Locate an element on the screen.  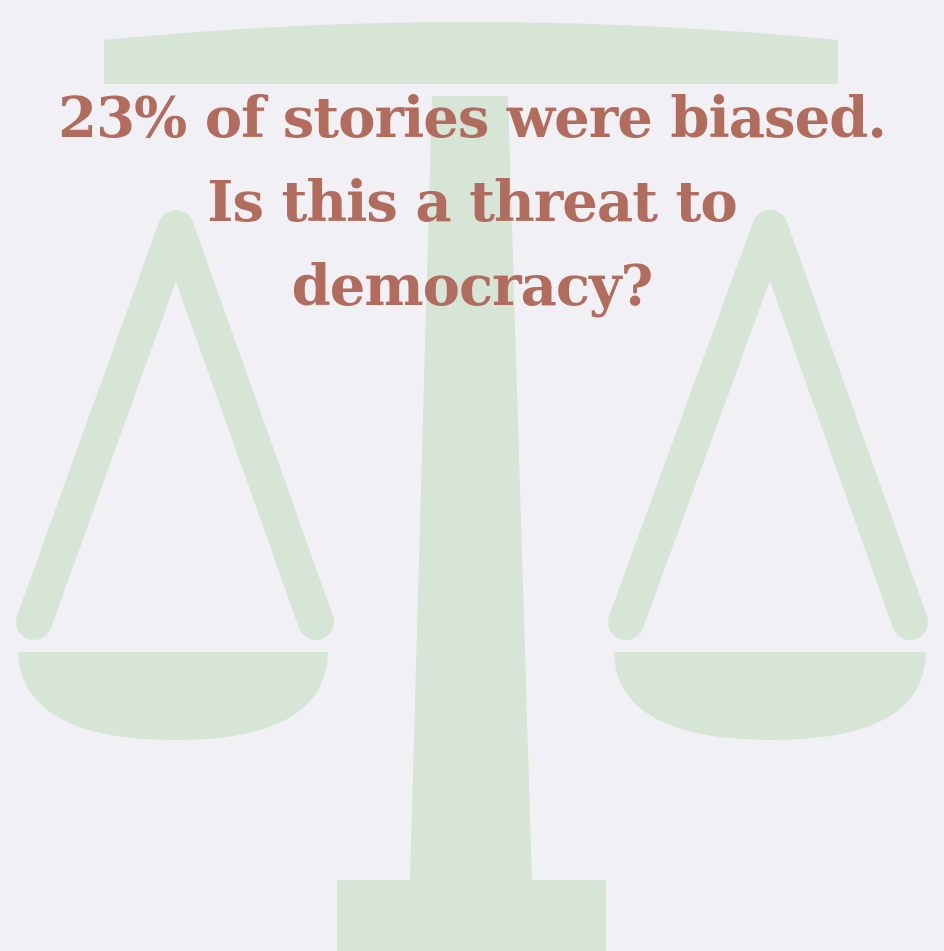
headline-line-3: democracy? is located at coordinates (472, 286).